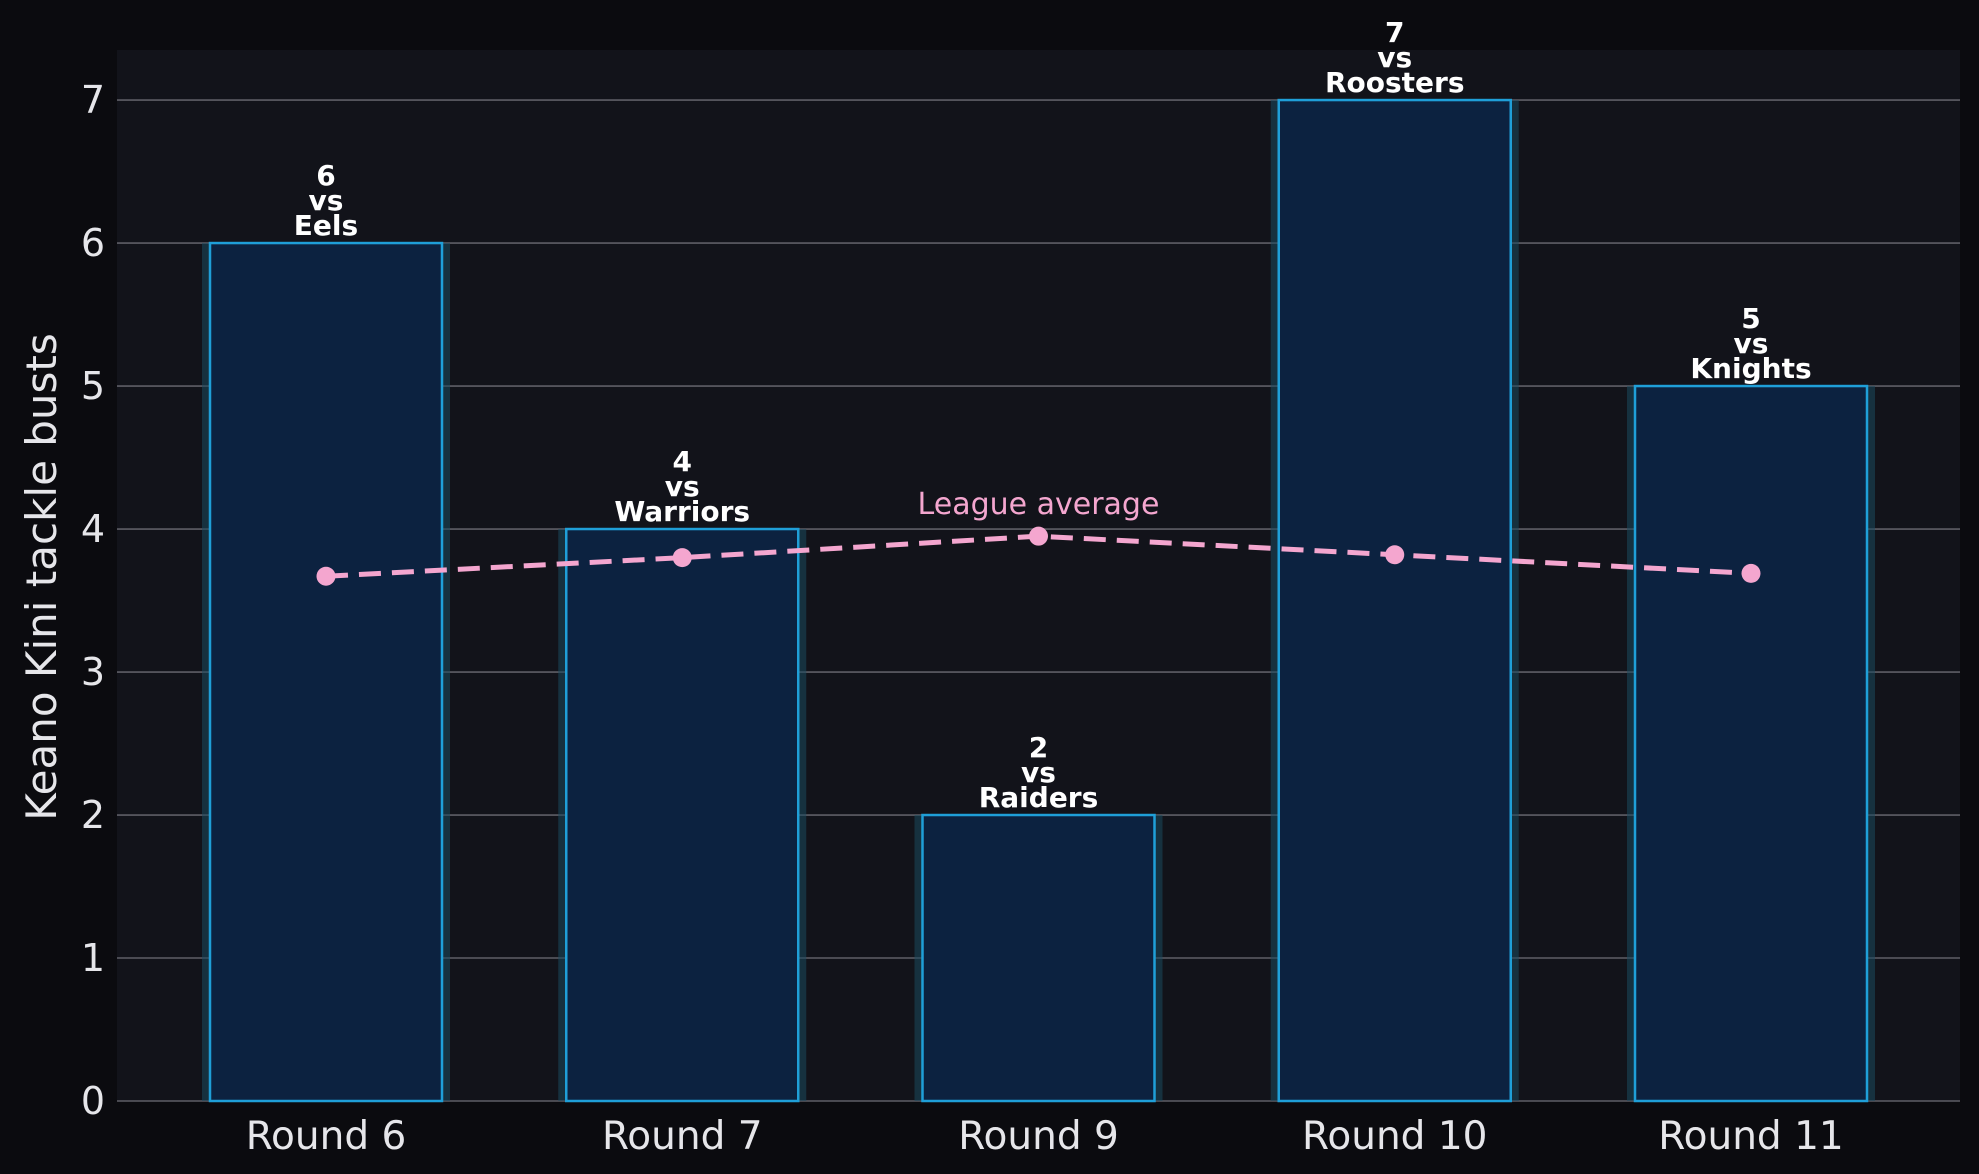  What do you see at coordinates (1038, 556) in the screenshot?
I see `league-average-series` at bounding box center [1038, 556].